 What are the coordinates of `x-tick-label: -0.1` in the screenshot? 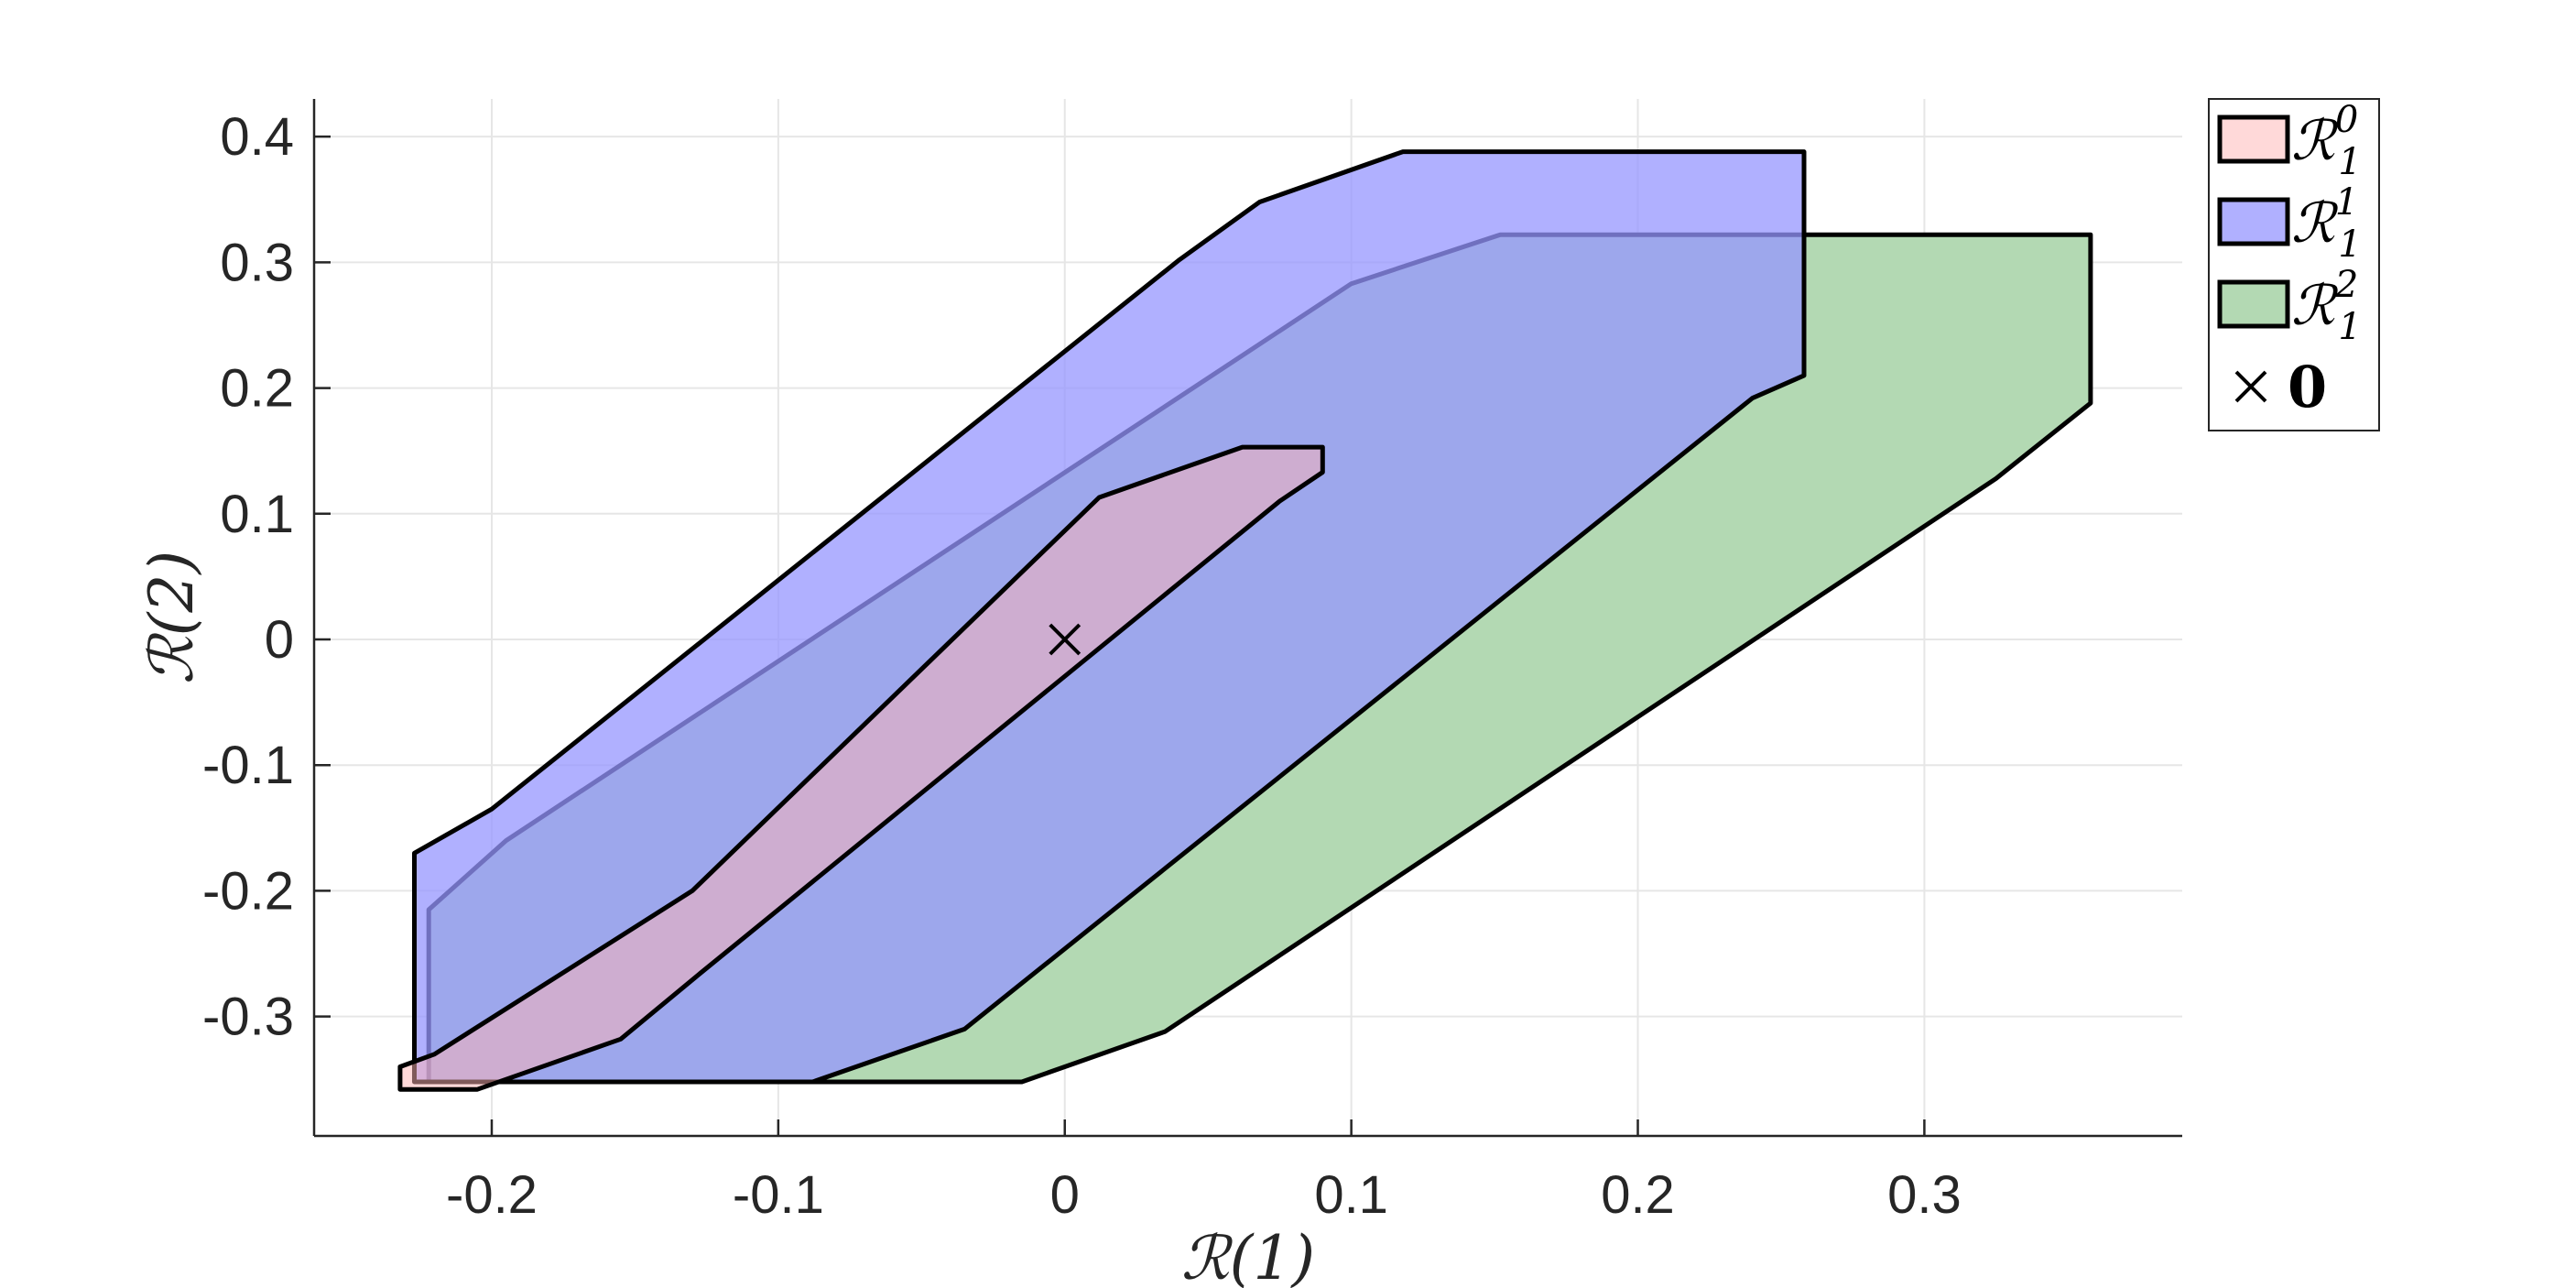 It's located at (778, 1195).